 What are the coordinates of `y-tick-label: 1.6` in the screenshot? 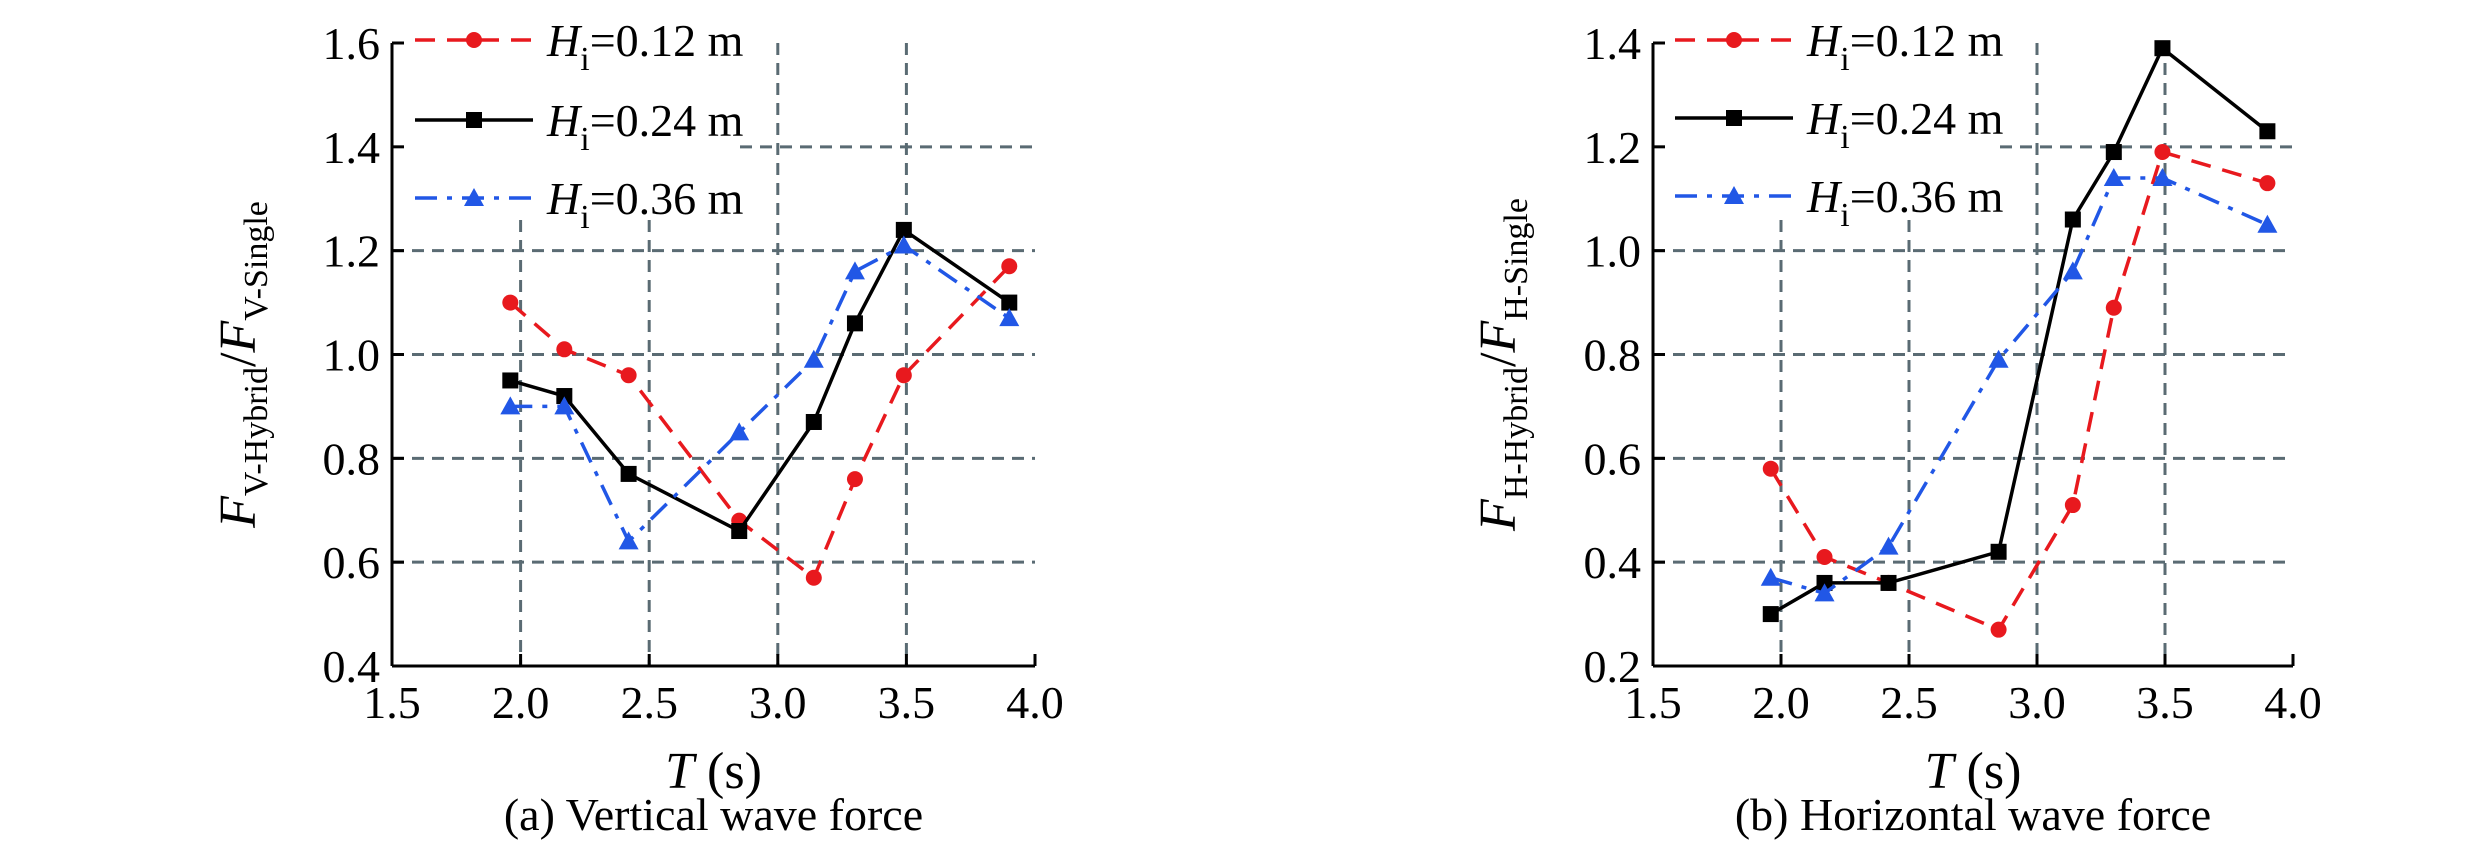 It's located at (352, 43).